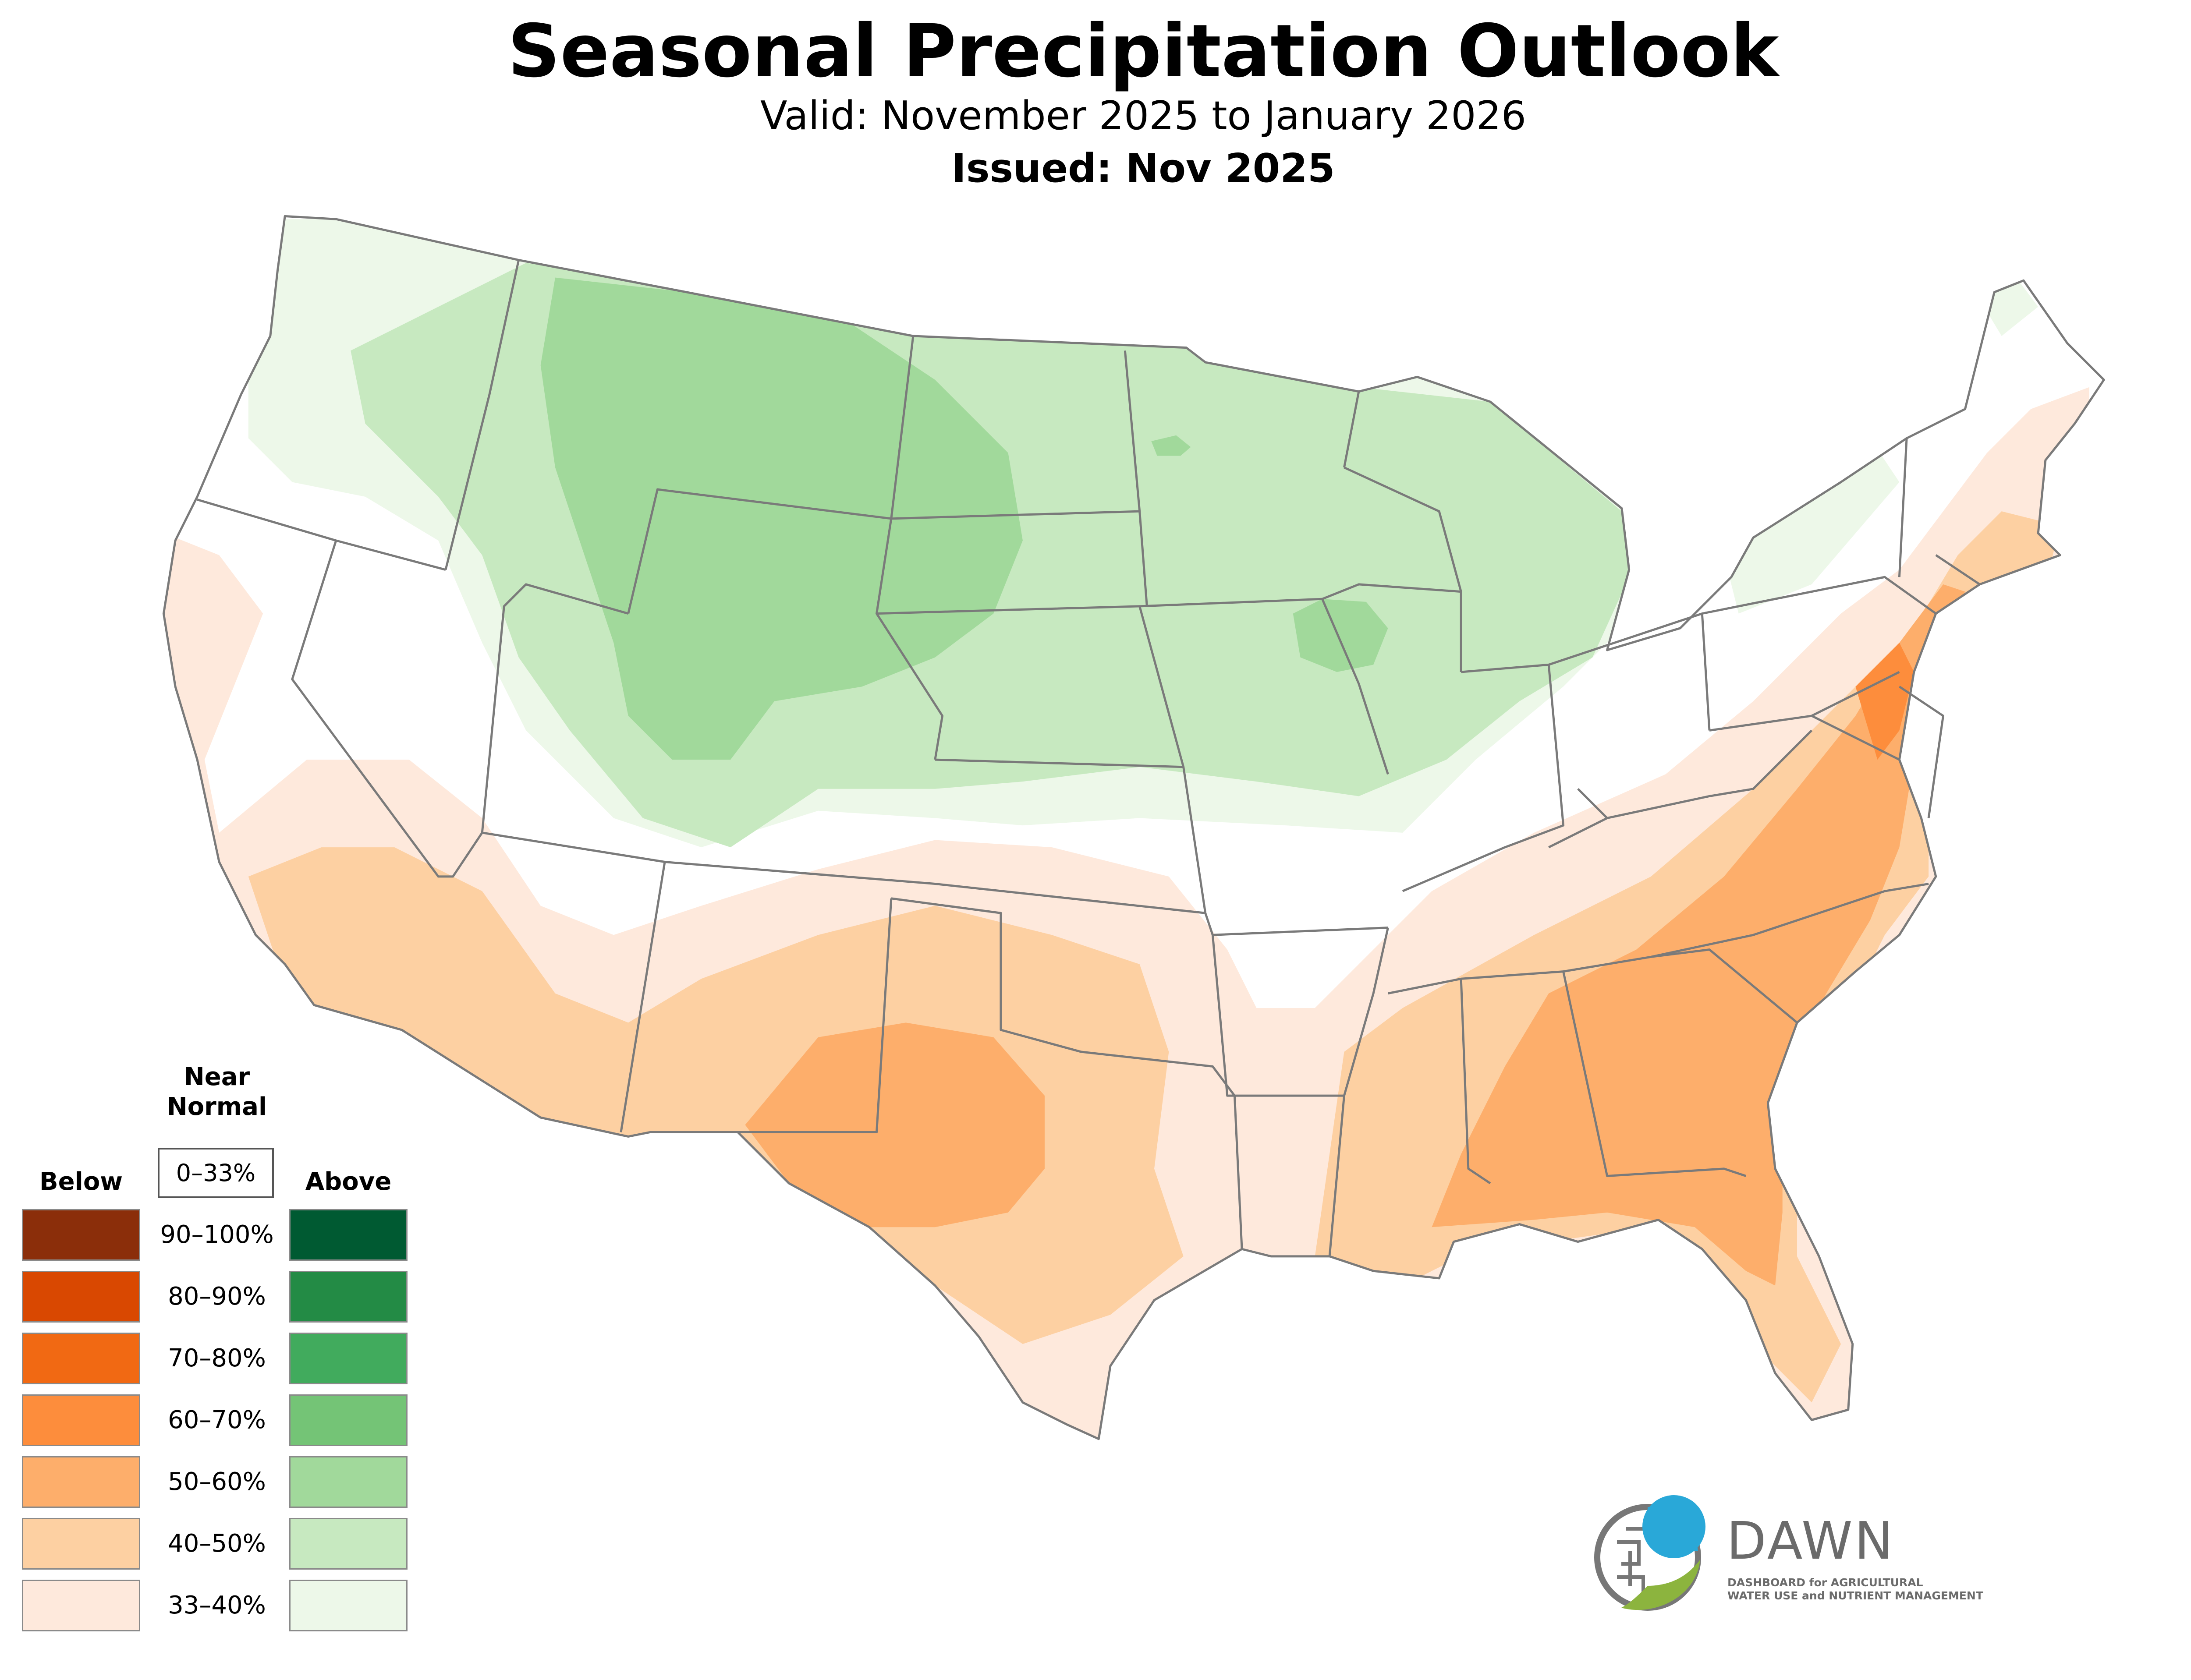 This screenshot has width=2191, height=1680. I want to click on legend-near-normal-heading: Near Normal, so click(217, 1092).